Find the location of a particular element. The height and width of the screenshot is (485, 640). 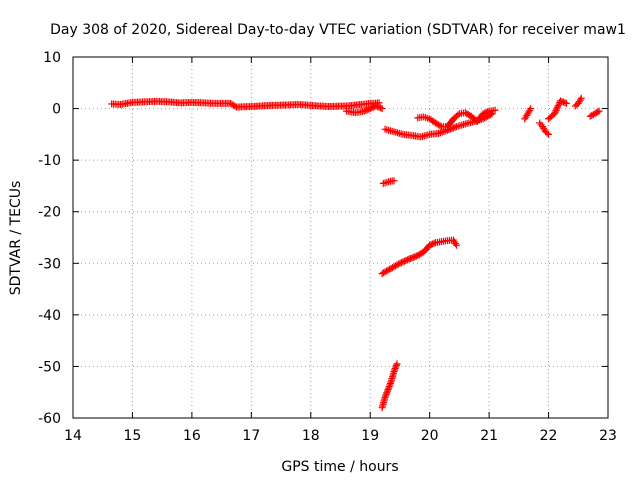

y-tick-label: 10 is located at coordinates (52, 58).